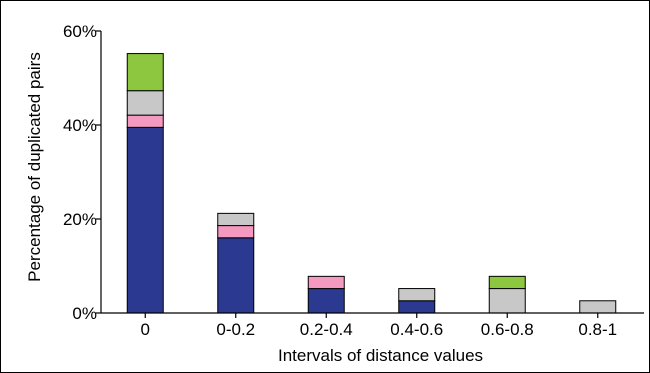 This screenshot has width=650, height=373. I want to click on x-ticks-group: 0 0-0.2 0.2-0.4 0.4-0.6 0.6-0.8 0.8-1, so click(379, 326).